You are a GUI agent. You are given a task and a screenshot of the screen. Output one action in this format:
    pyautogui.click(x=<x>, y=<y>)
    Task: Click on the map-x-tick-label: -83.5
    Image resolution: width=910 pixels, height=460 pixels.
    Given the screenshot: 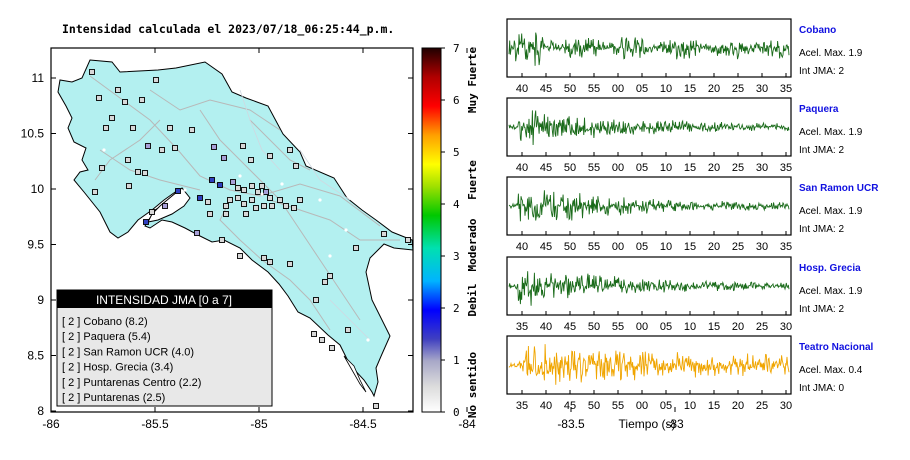 What is the action you would take?
    pyautogui.click(x=571, y=424)
    